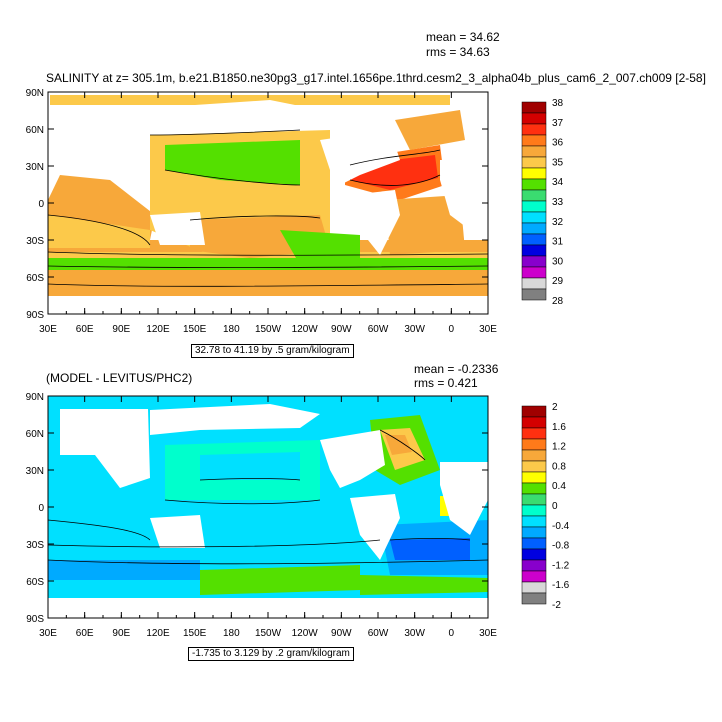  Describe the element at coordinates (558, 202) in the screenshot. I see `colorbar-label: 33` at that location.